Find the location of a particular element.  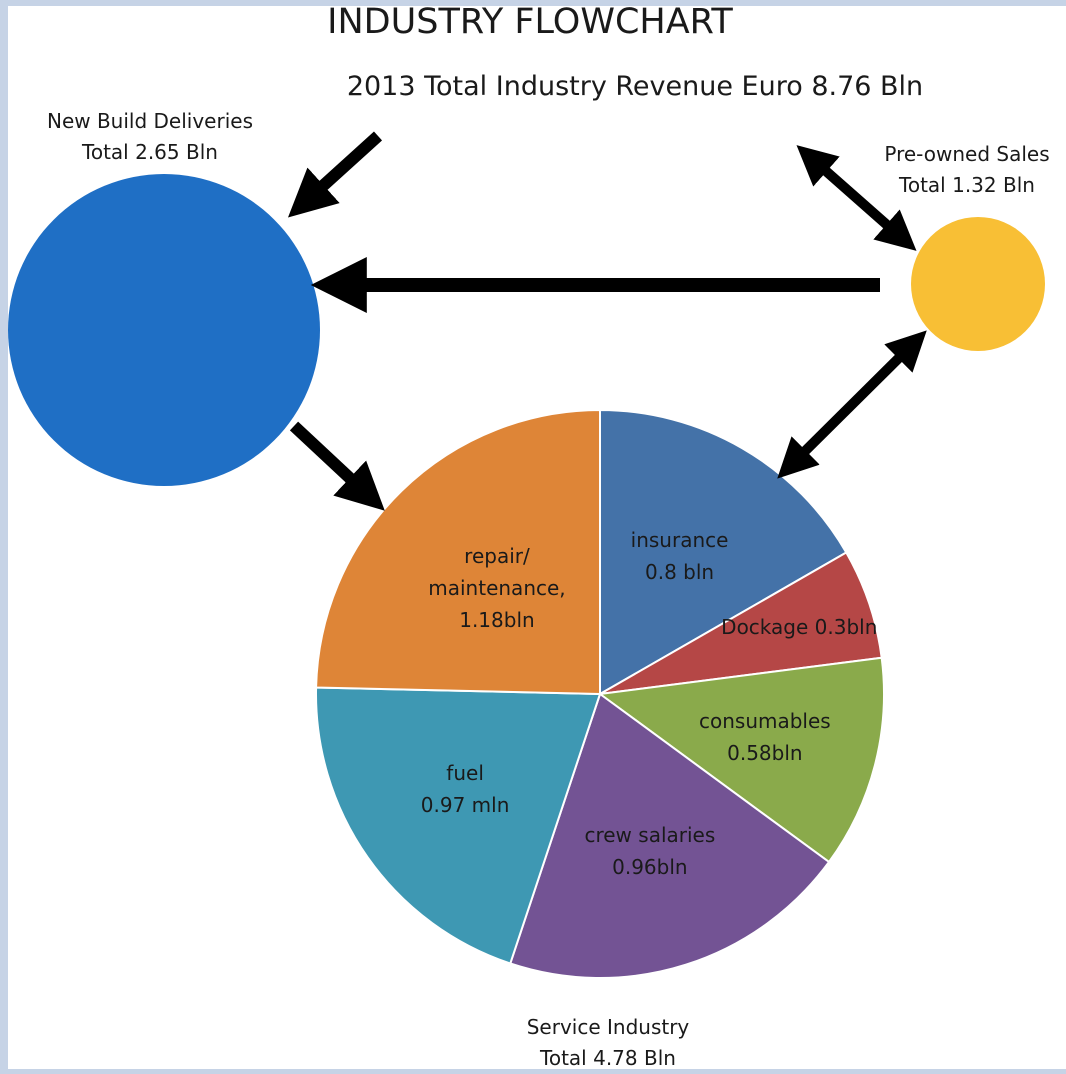

pie-slice-label-line: fuel is located at coordinates (465, 772).